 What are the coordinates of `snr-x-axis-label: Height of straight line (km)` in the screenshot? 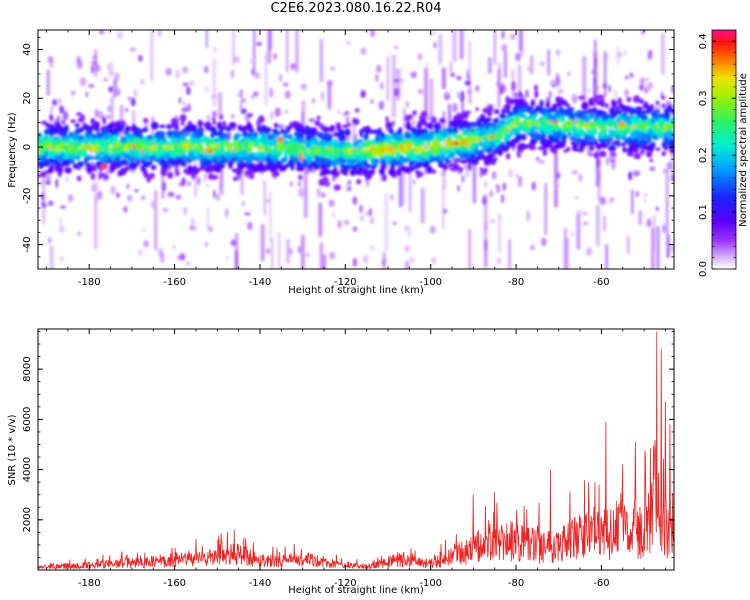 It's located at (356, 590).